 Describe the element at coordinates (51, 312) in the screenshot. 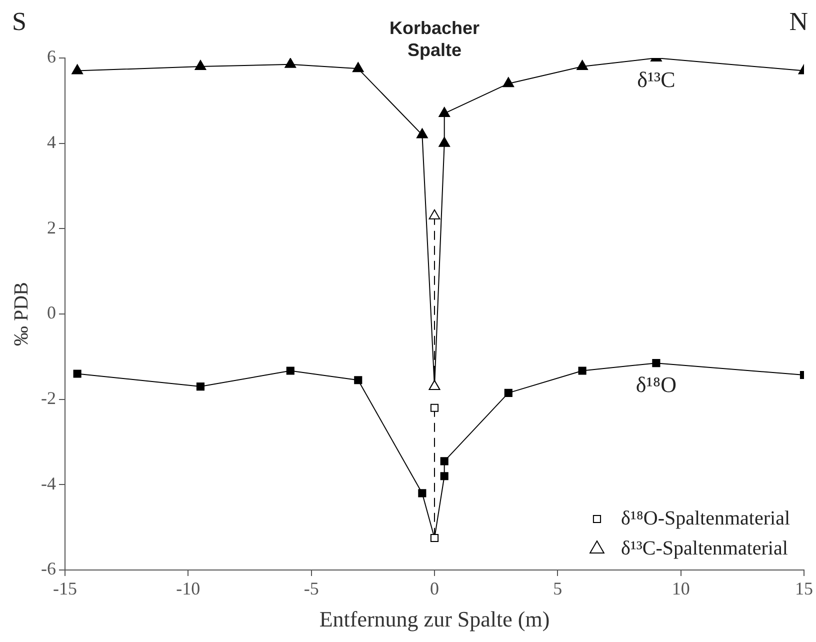

I see `y-tick-label: 0` at that location.